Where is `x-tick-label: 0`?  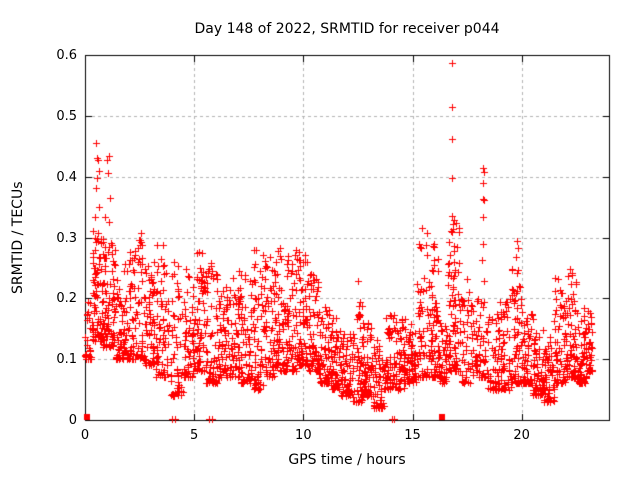
x-tick-label: 0 is located at coordinates (85, 435).